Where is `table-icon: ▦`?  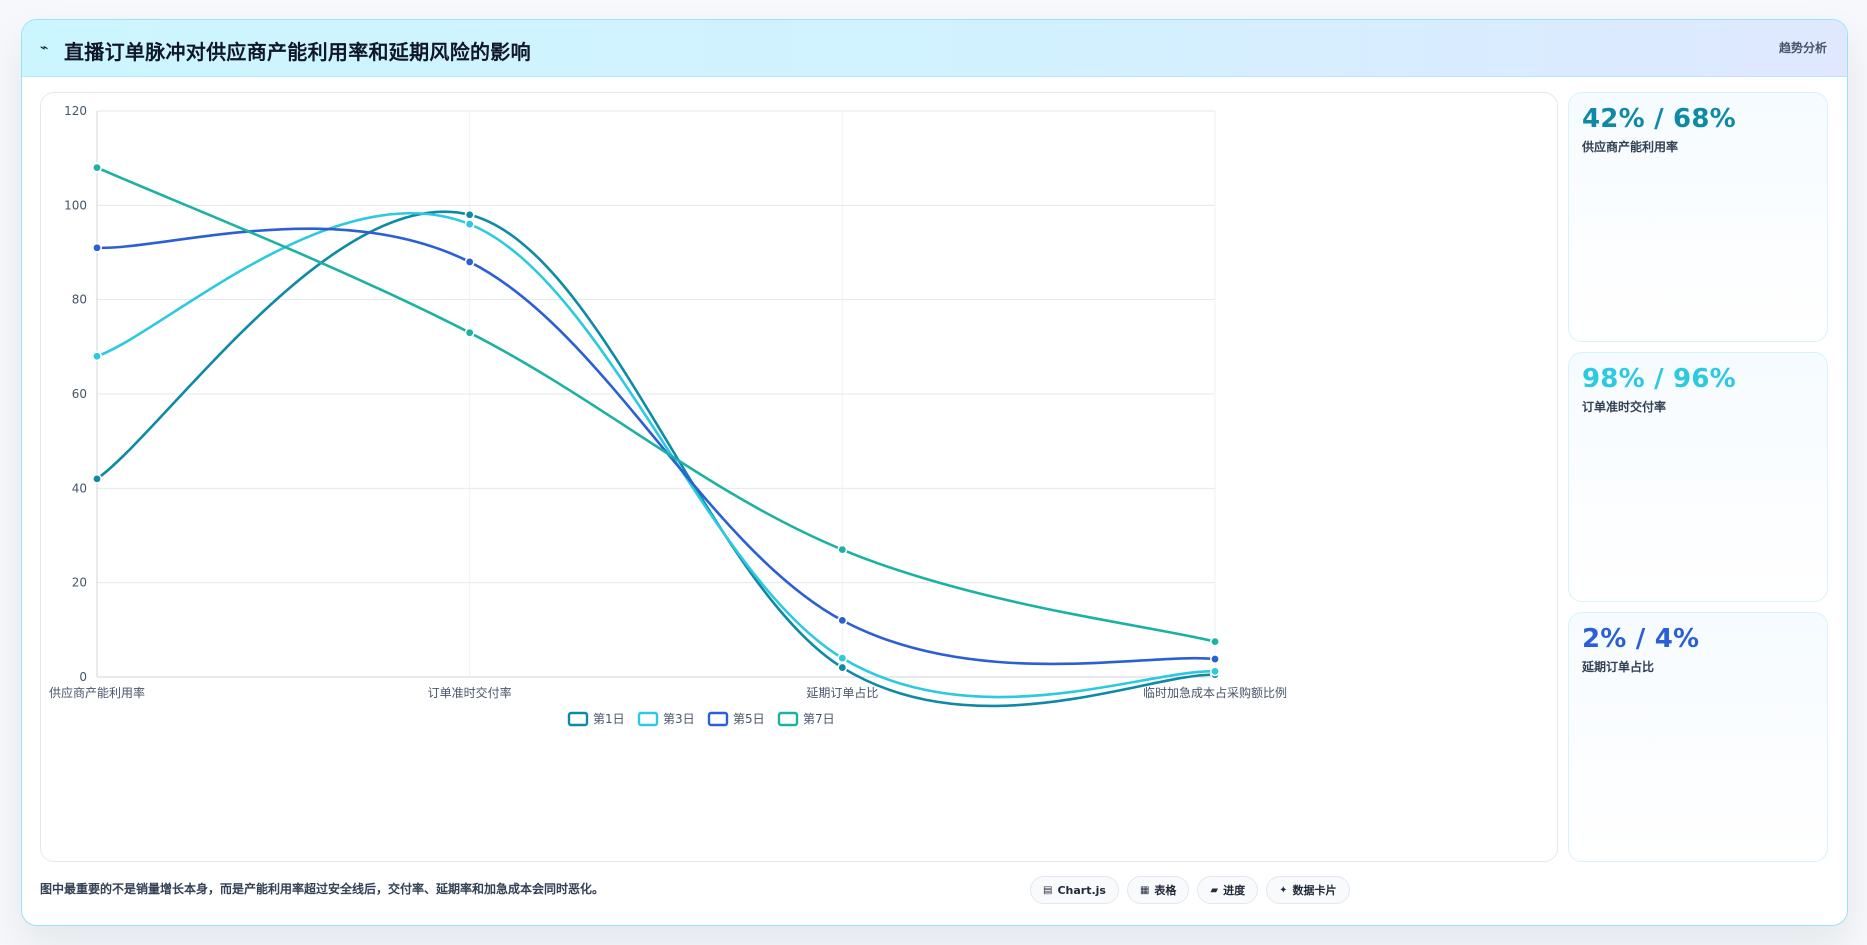 table-icon: ▦ is located at coordinates (1144, 890).